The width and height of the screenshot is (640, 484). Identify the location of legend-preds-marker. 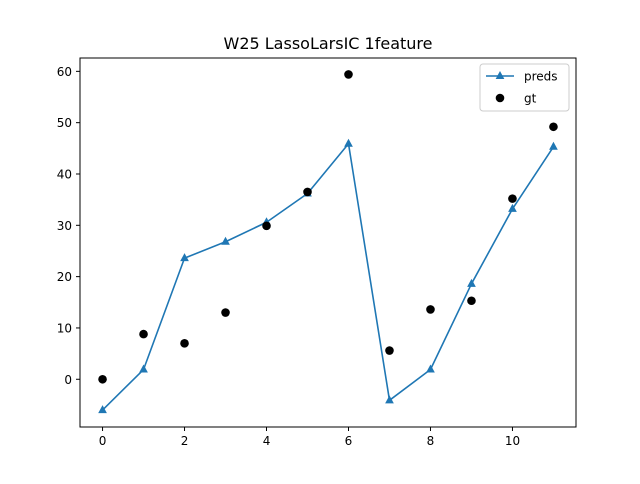
(500, 75).